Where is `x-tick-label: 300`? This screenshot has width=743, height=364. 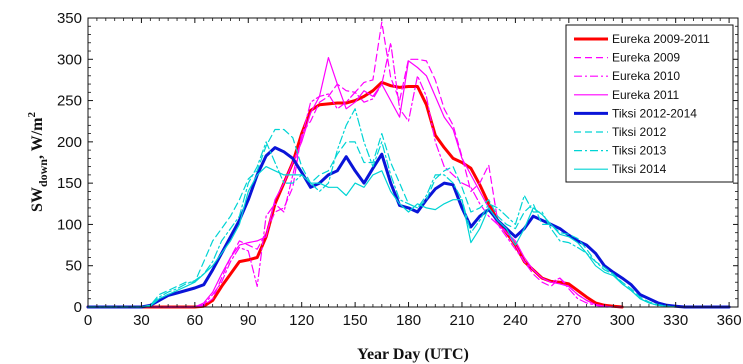
x-tick-label: 300 is located at coordinates (622, 320).